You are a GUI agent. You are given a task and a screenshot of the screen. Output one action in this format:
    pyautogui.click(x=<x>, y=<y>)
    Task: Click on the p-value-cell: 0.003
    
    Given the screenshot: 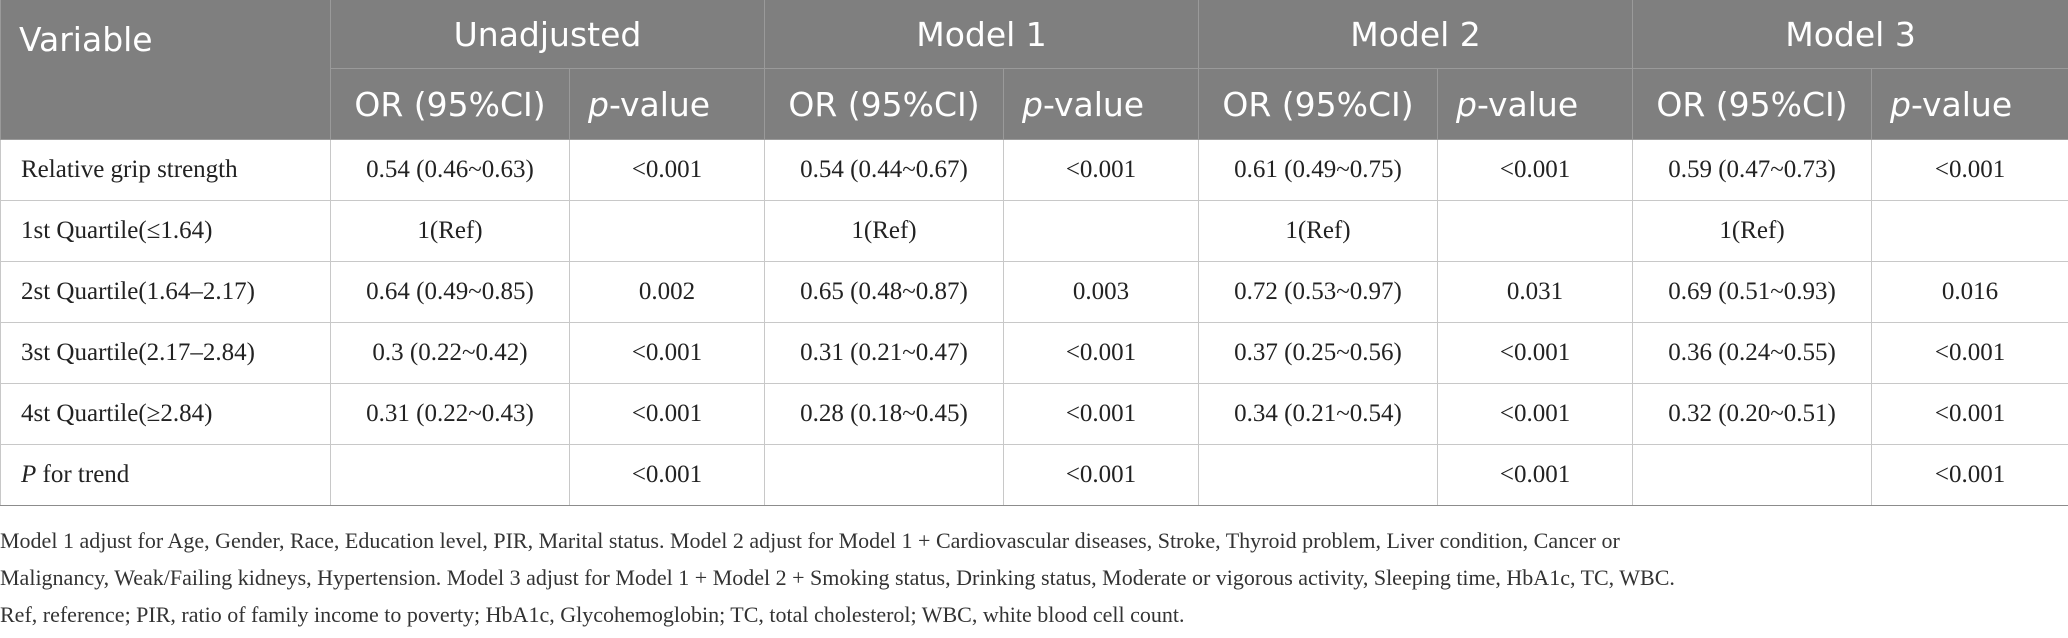 What is the action you would take?
    pyautogui.click(x=1101, y=292)
    